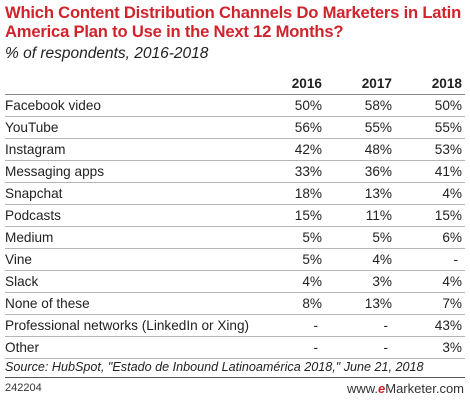  What do you see at coordinates (235, 237) in the screenshot?
I see `table-row: Medium 5% 5% 6%` at bounding box center [235, 237].